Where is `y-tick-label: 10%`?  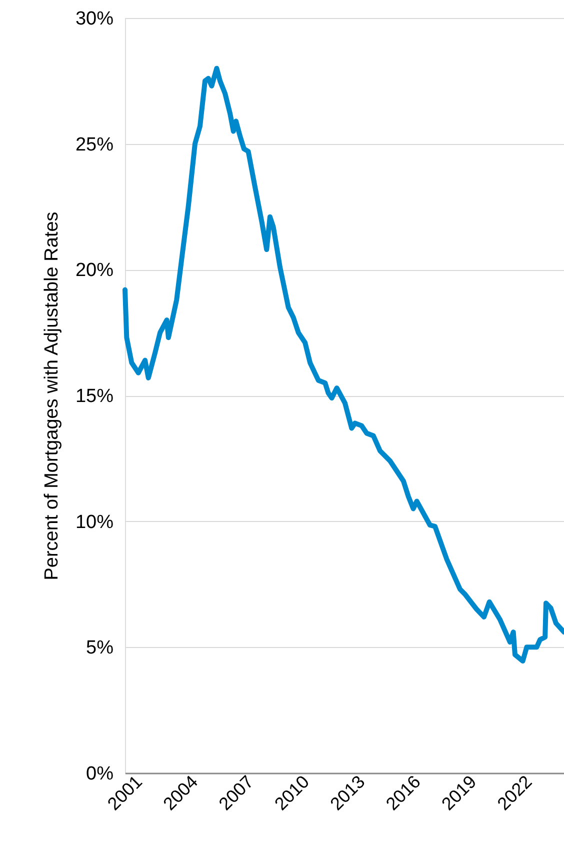
y-tick-label: 10% is located at coordinates (94, 522).